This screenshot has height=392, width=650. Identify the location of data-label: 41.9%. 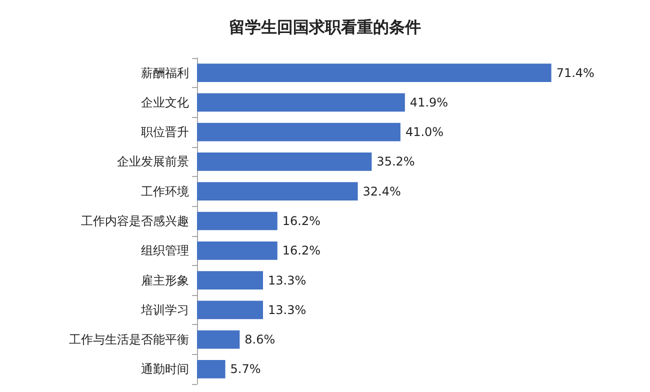
(429, 102).